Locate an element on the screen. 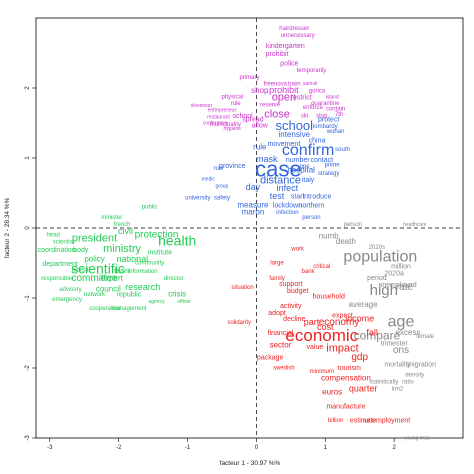  word-label: young is located at coordinates (412, 438).